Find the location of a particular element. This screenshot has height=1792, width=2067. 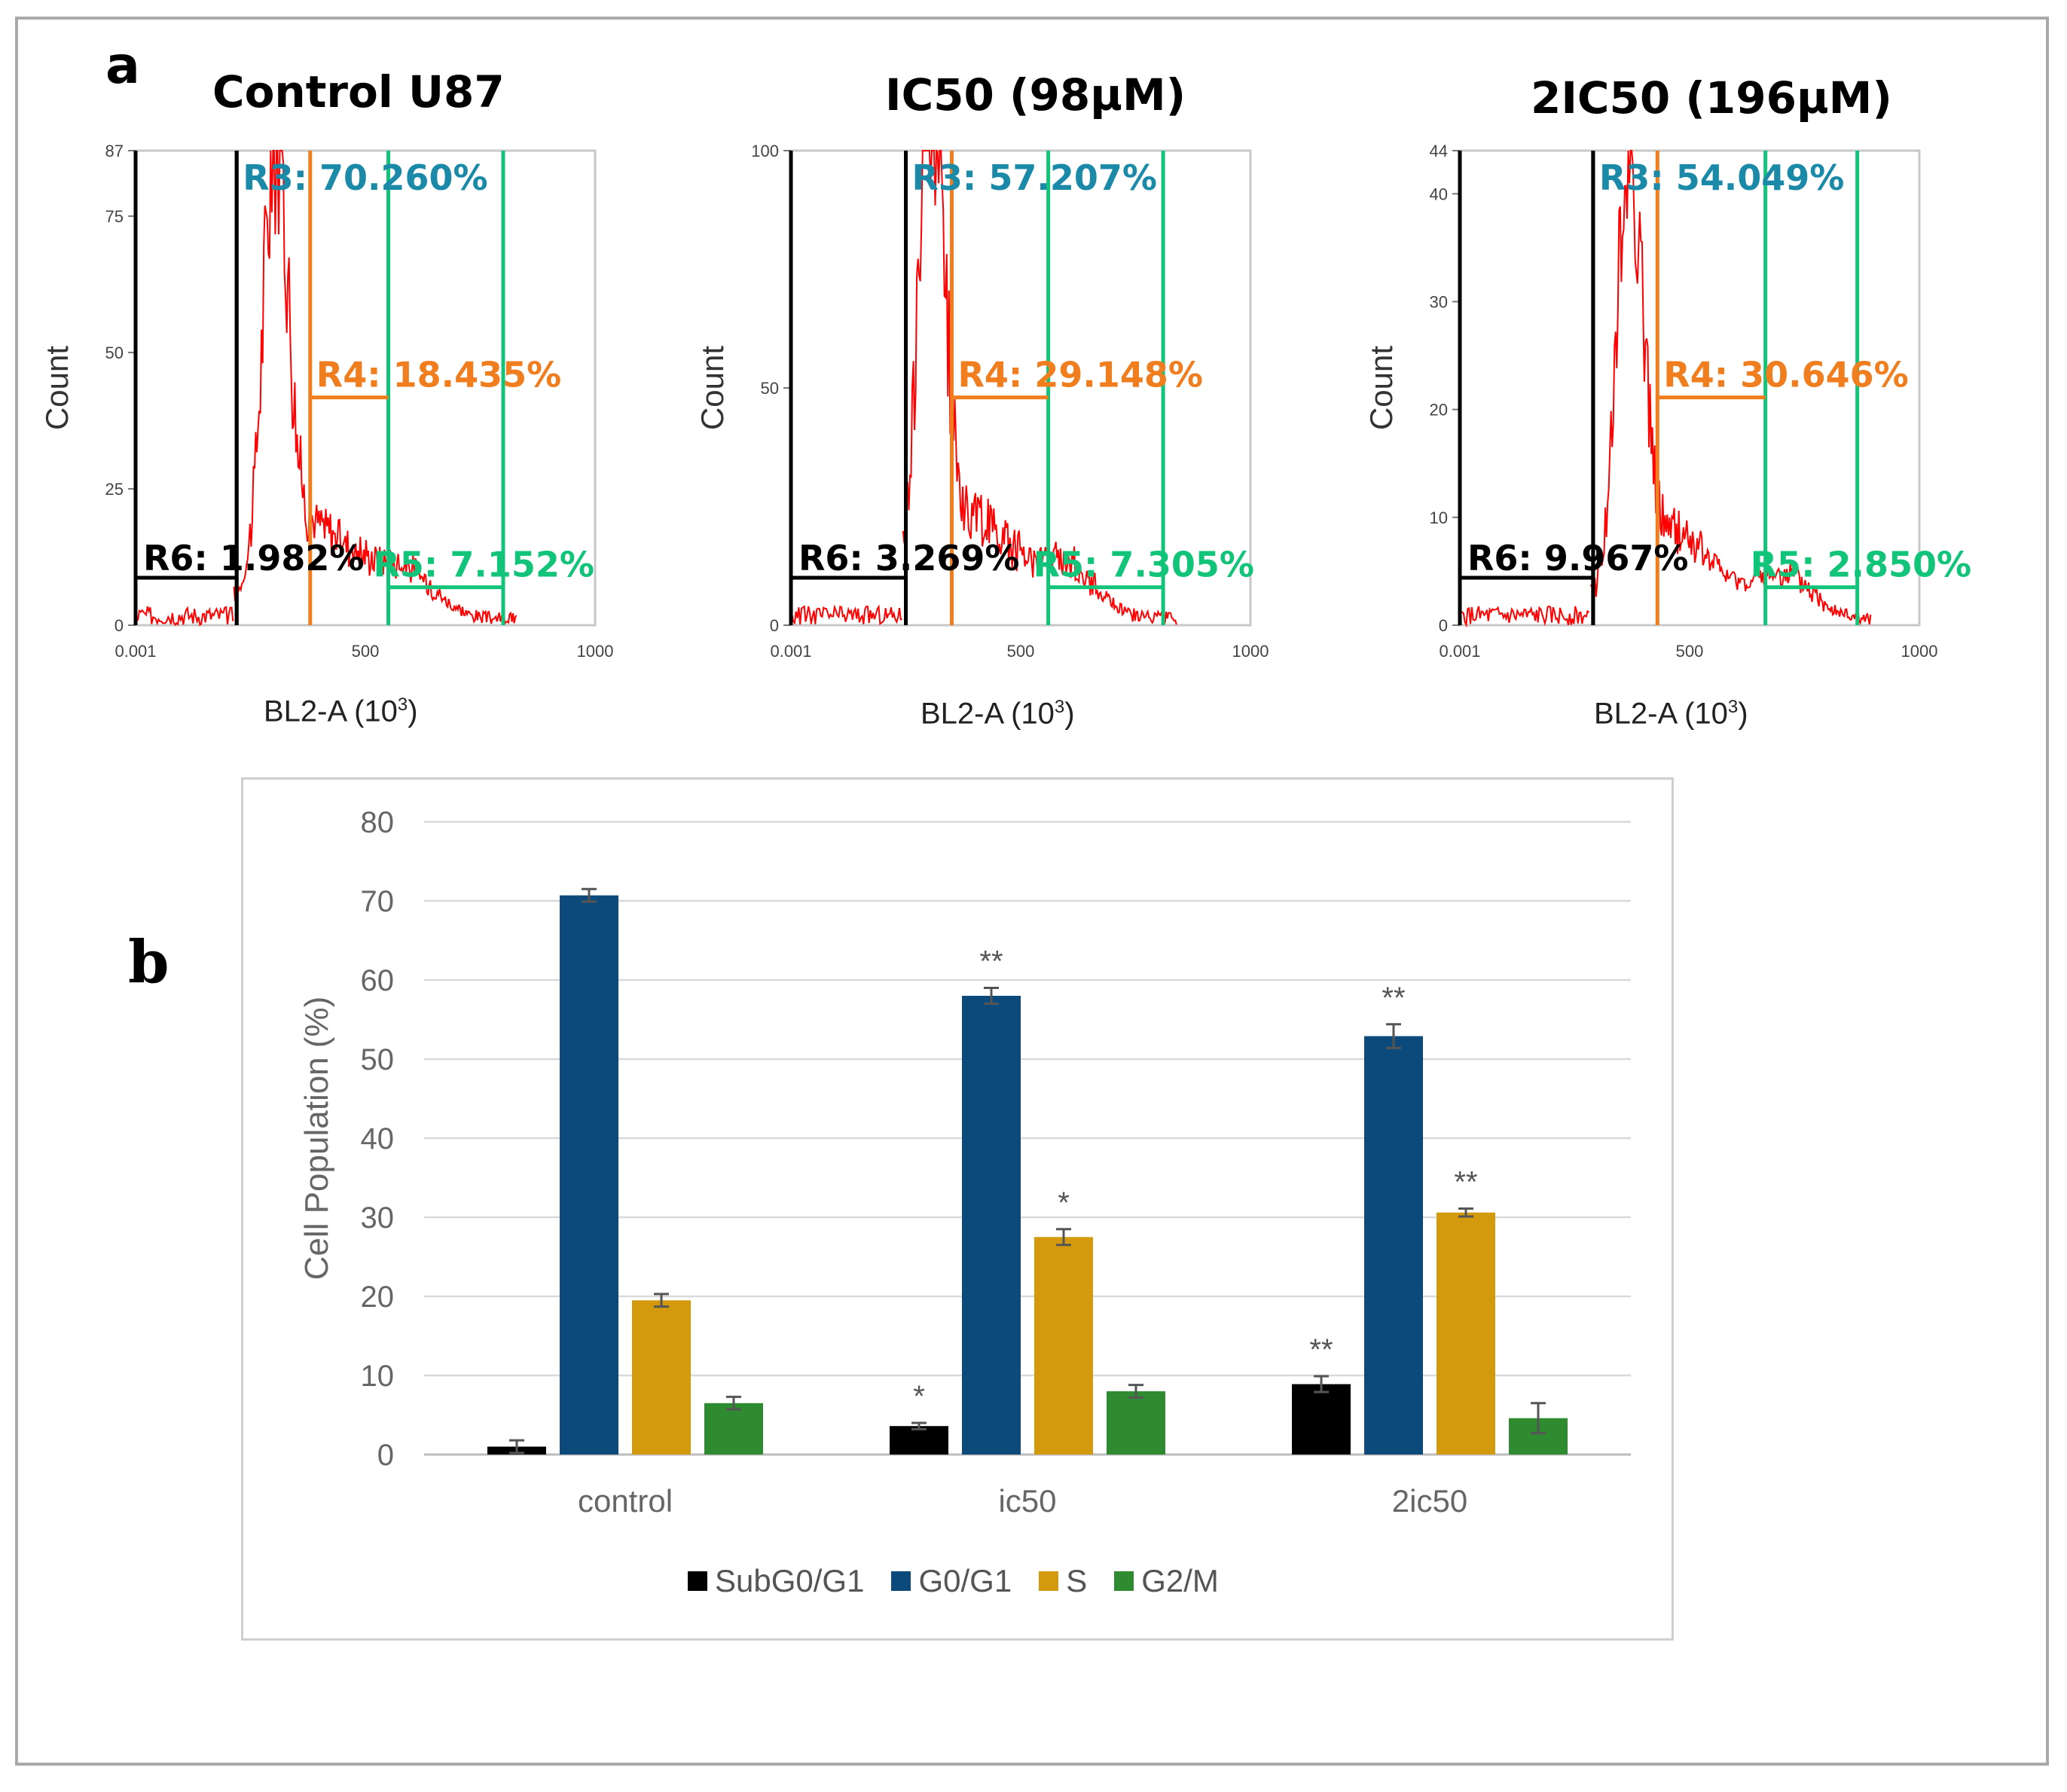

histogram-1-title: Control U87 is located at coordinates (358, 92).